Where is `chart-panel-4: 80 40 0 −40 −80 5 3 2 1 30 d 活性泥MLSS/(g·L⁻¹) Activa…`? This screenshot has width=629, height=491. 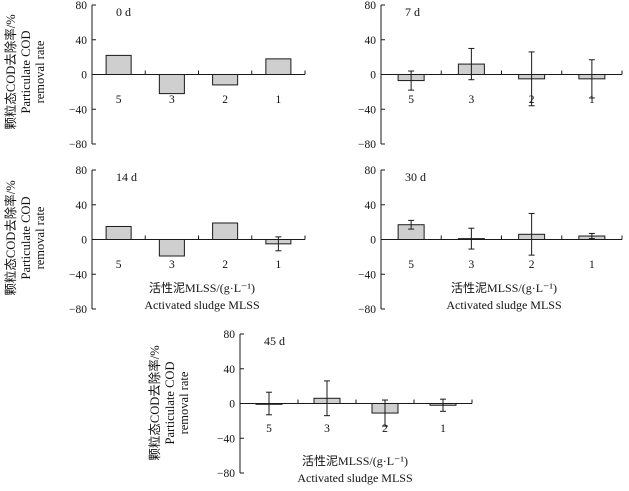
chart-panel-4: 80 40 0 −40 −80 5 3 2 1 30 d 活性泥MLSS/(g·L⁻¹) Activa… is located at coordinates (490, 240).